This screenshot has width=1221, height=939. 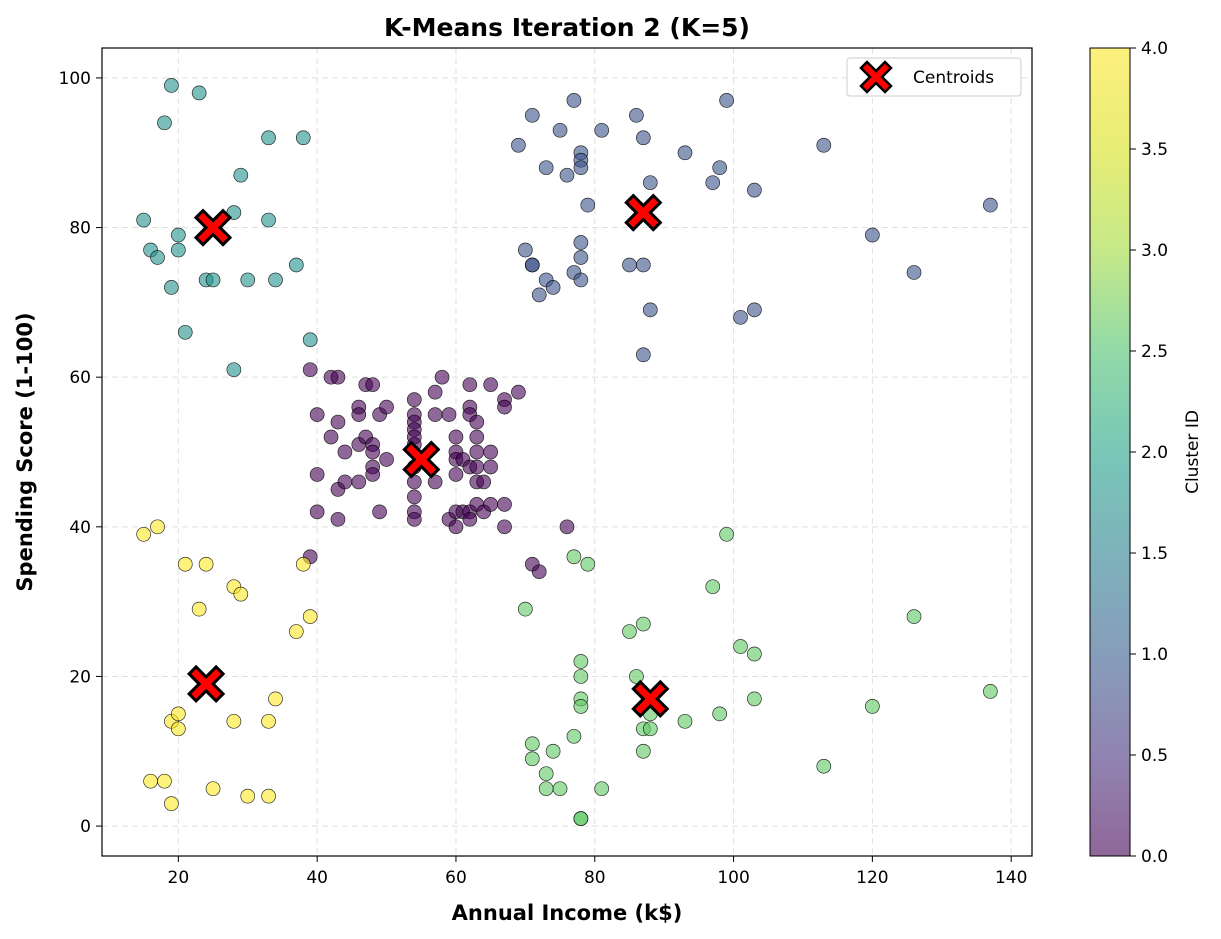 What do you see at coordinates (1154, 453) in the screenshot?
I see `colorbar-tick-label: 2.0` at bounding box center [1154, 453].